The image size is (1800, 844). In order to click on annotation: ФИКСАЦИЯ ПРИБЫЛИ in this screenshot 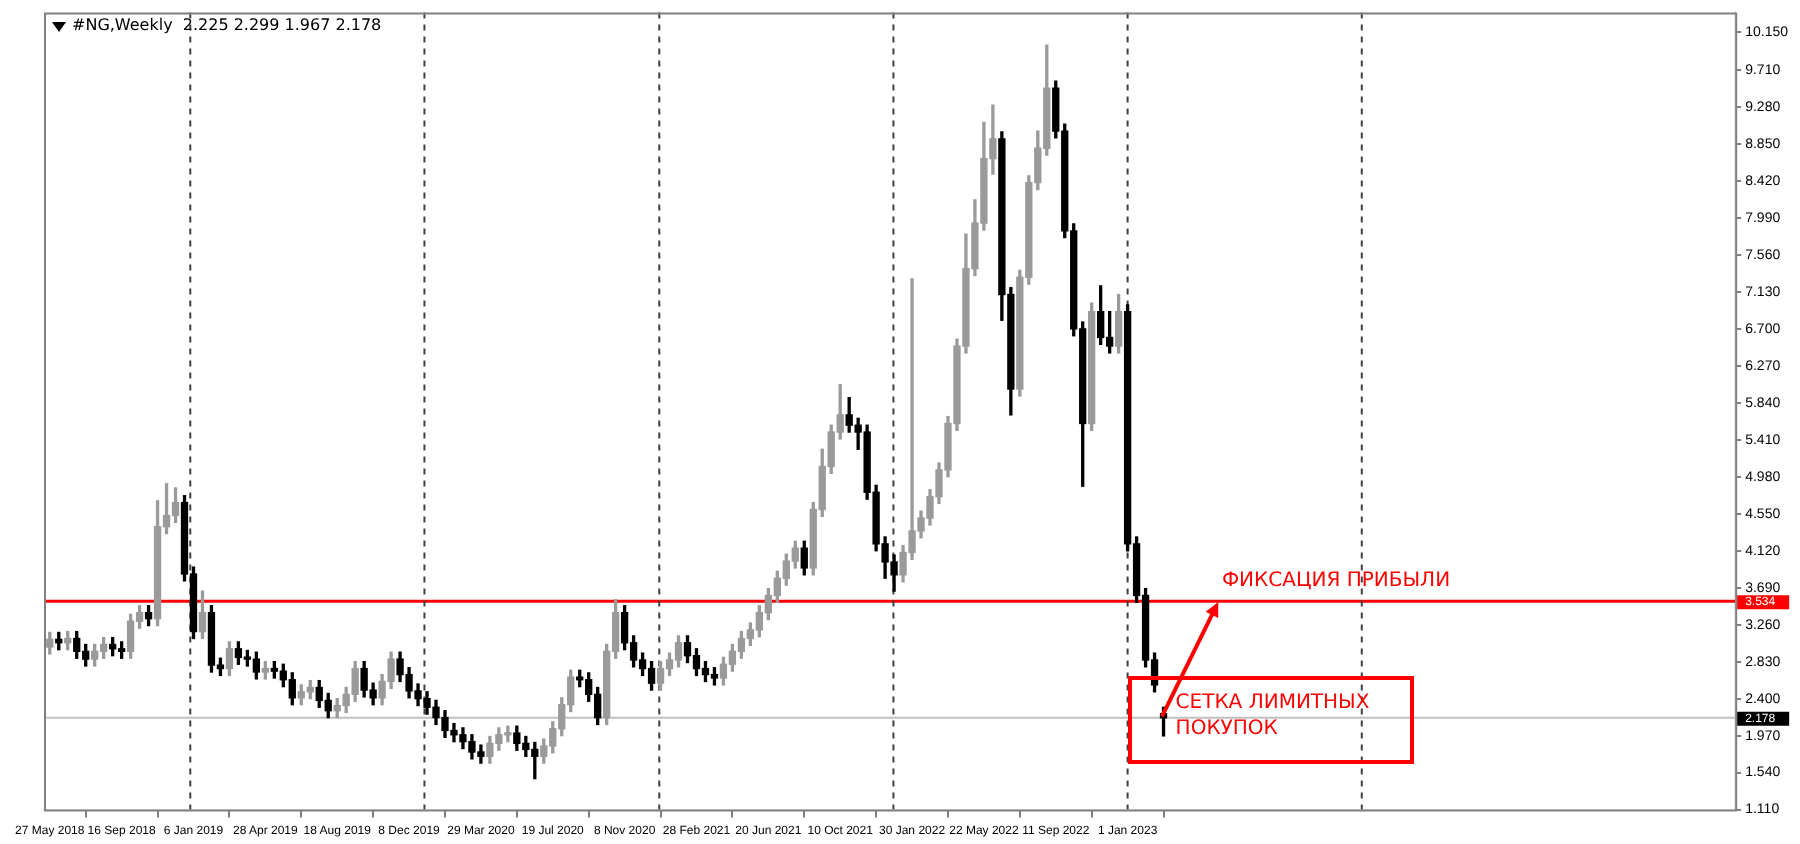, I will do `click(1336, 580)`.